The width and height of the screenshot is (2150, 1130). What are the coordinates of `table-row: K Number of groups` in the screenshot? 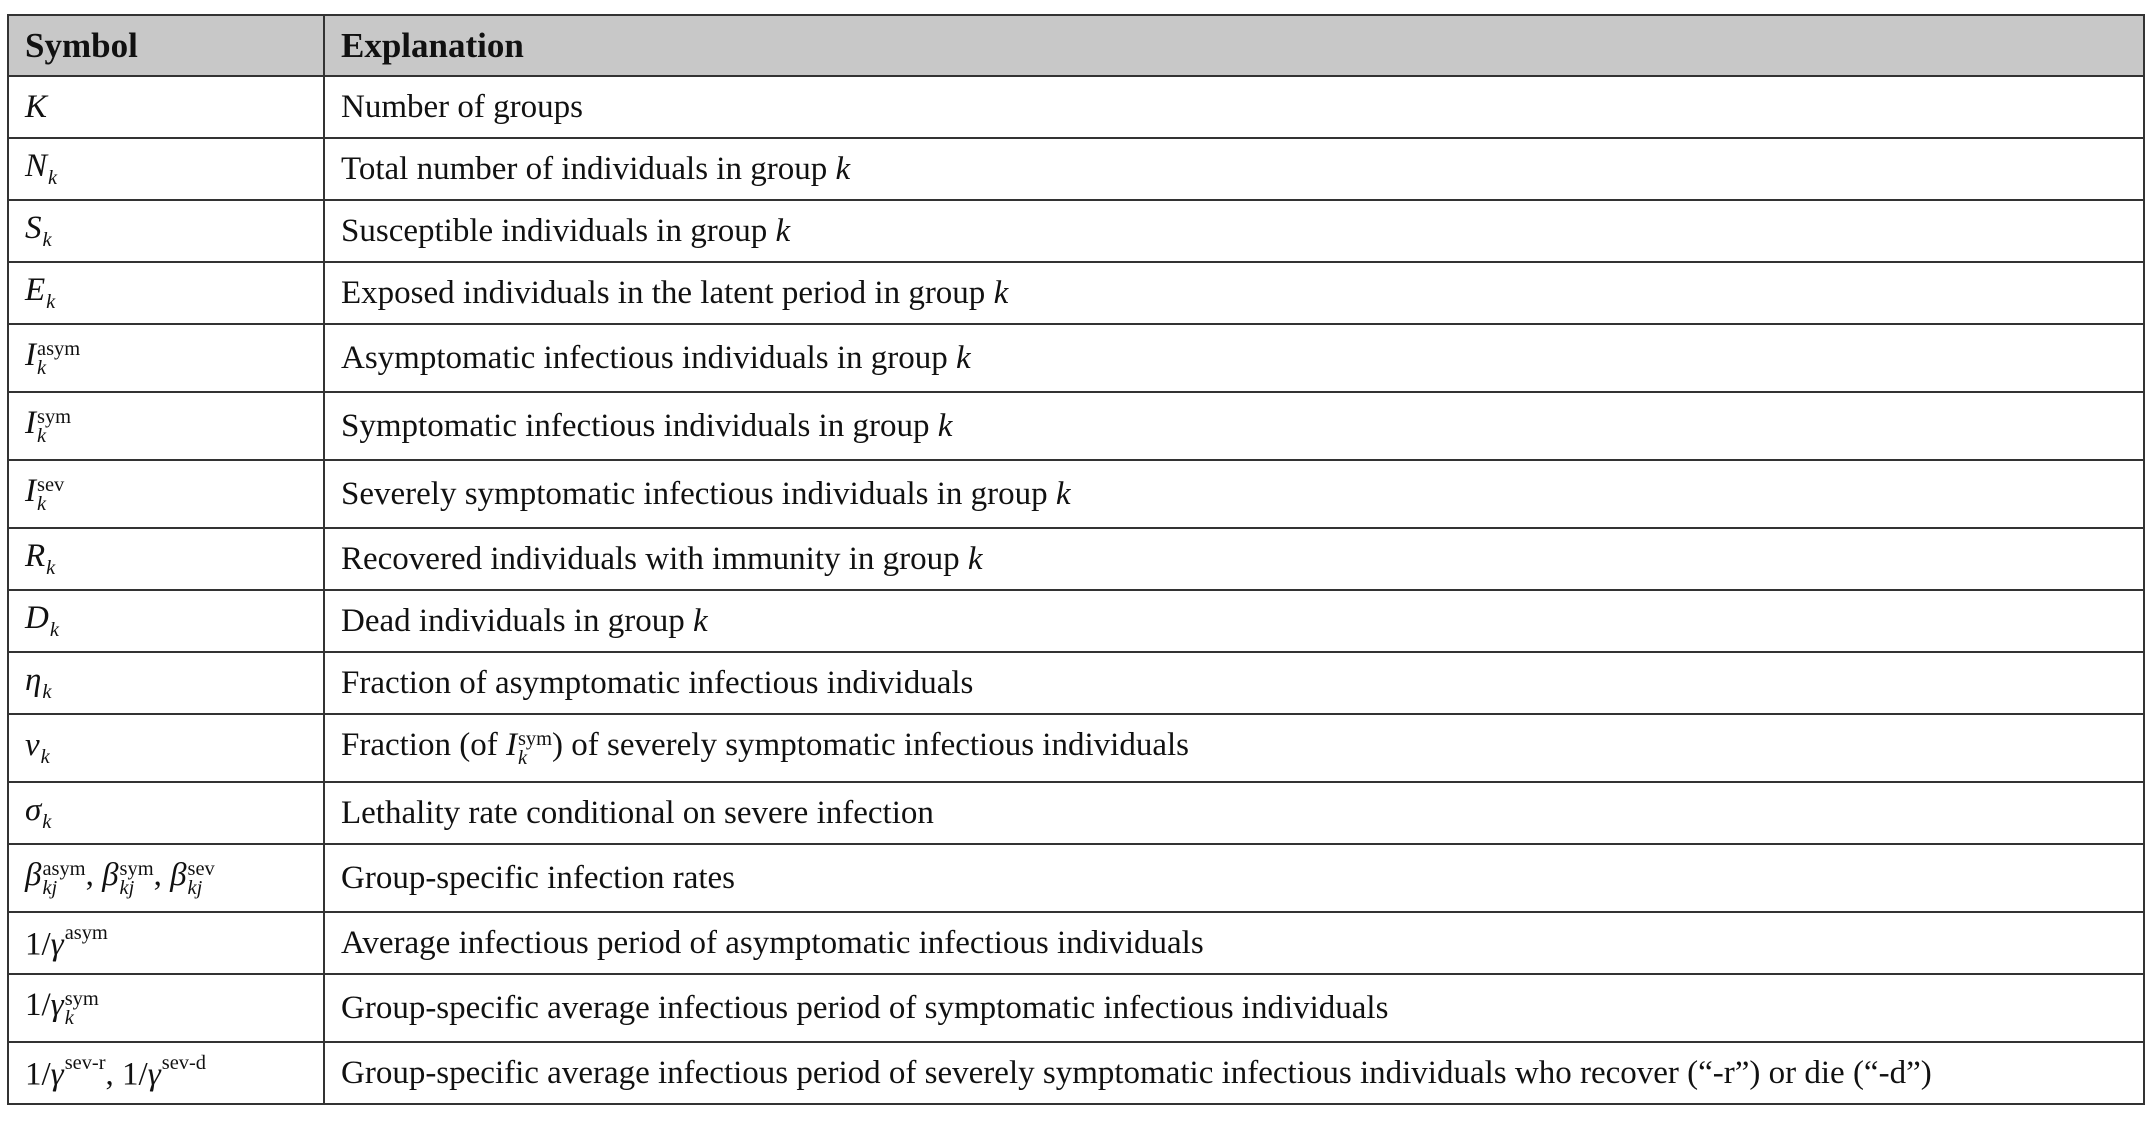 It's located at (1076, 107).